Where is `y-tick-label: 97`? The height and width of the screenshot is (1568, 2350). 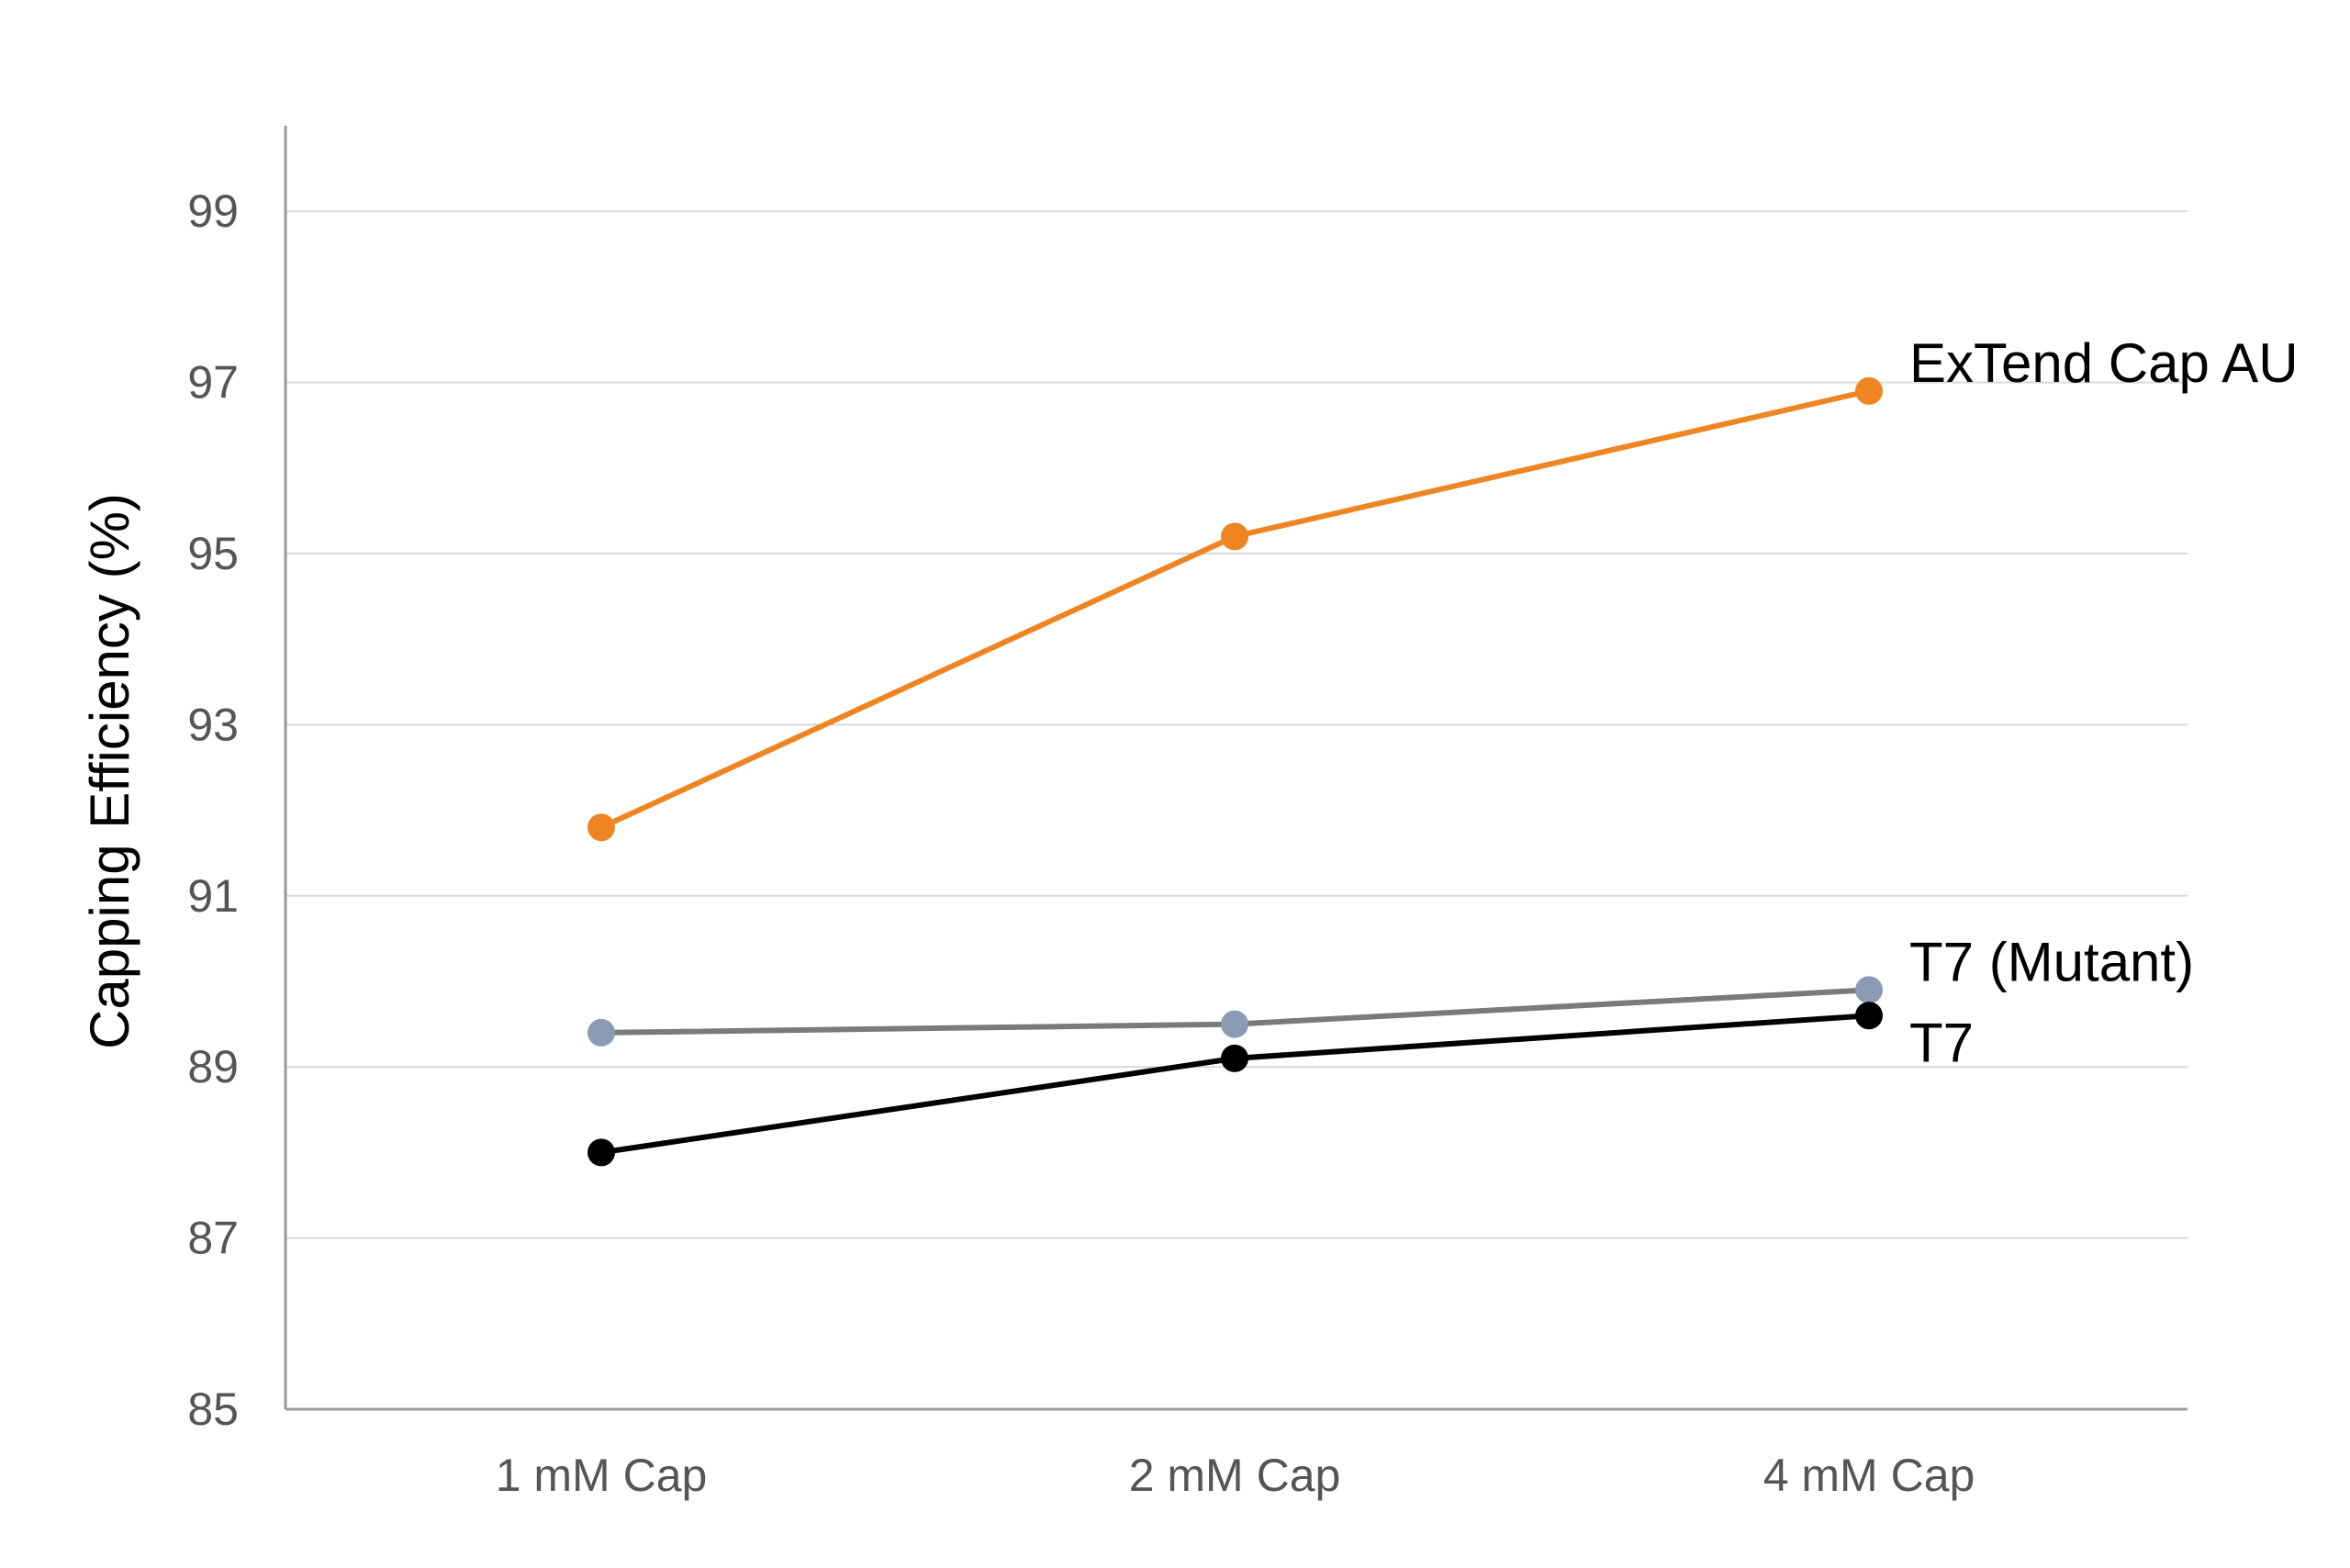 y-tick-label: 97 is located at coordinates (213, 383).